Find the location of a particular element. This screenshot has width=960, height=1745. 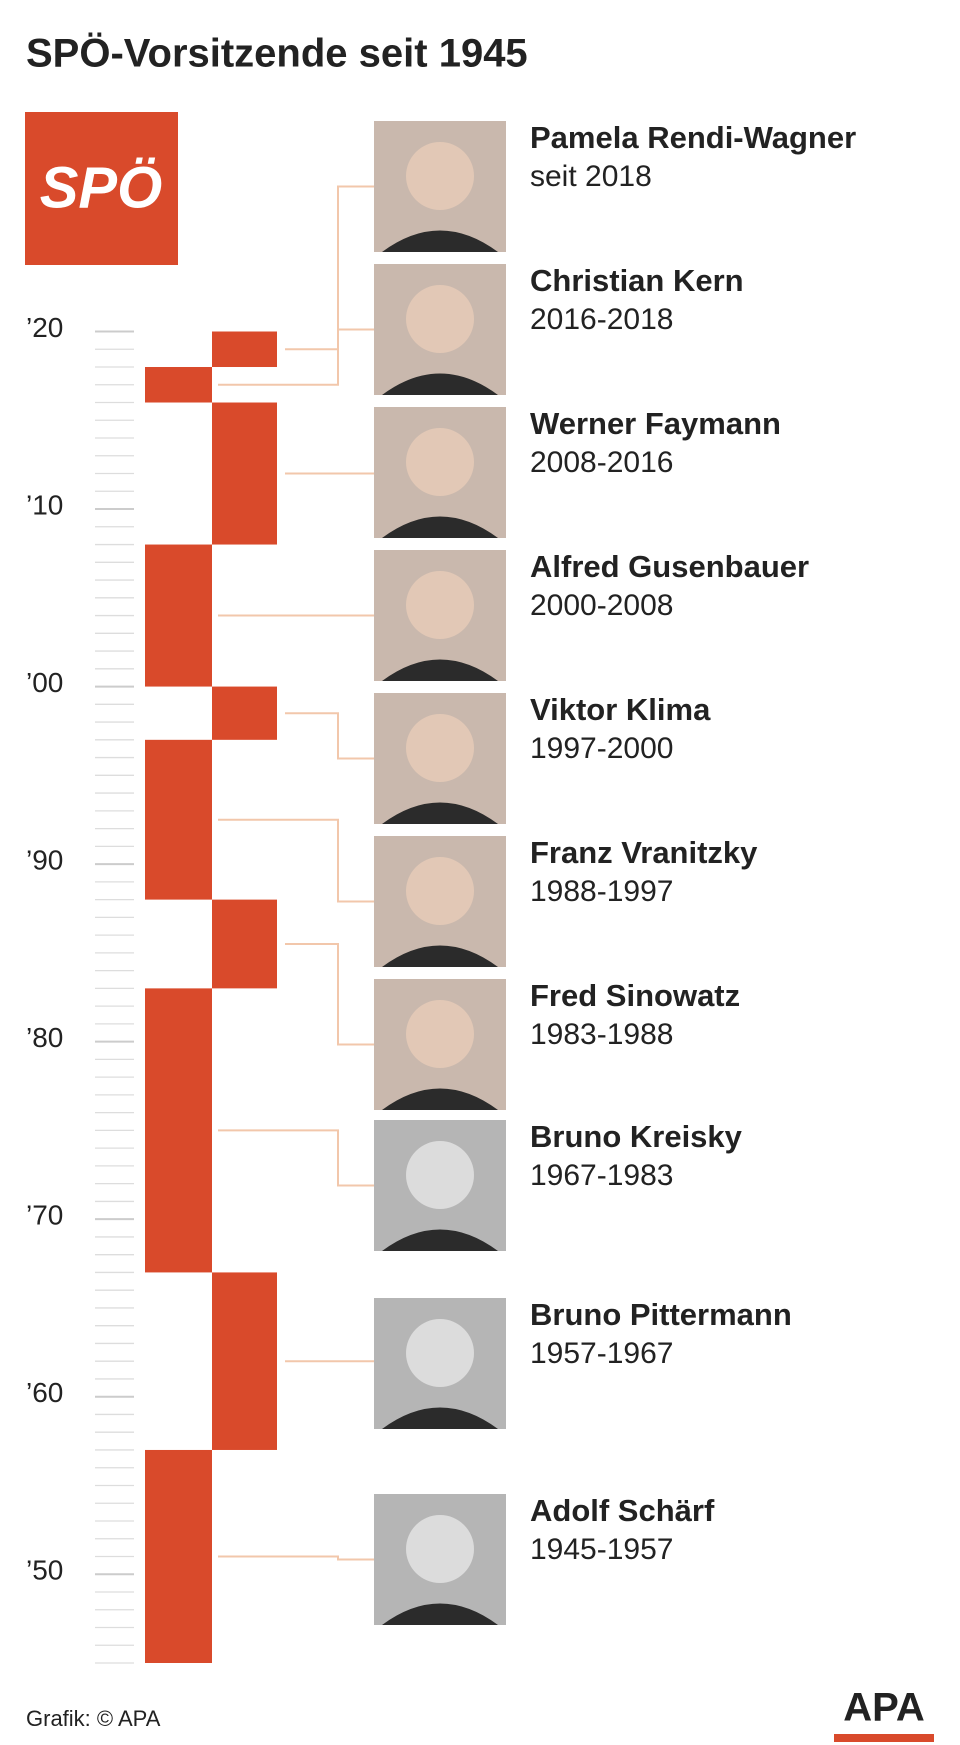

tick-label: ’00 is located at coordinates (44, 682).